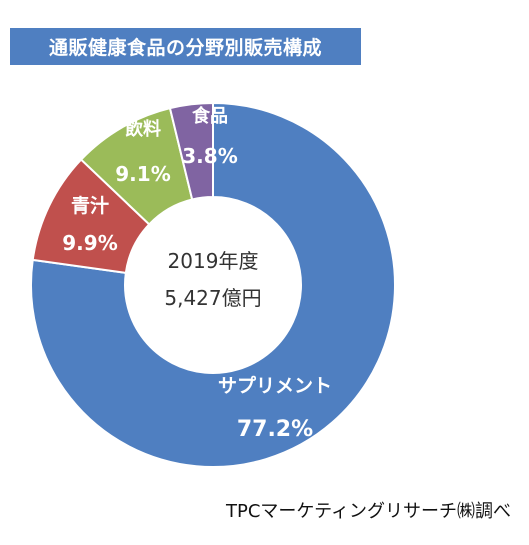 Image resolution: width=529 pixels, height=545 pixels. I want to click on slice-label-2: 飲料, so click(142, 129).